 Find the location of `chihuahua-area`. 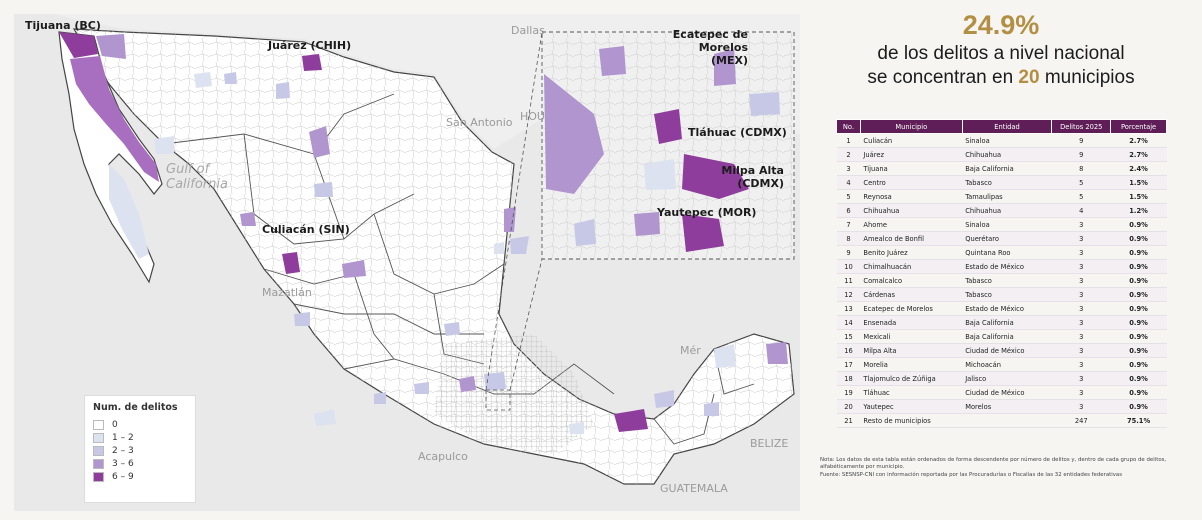

chihuahua-area is located at coordinates (319, 142).